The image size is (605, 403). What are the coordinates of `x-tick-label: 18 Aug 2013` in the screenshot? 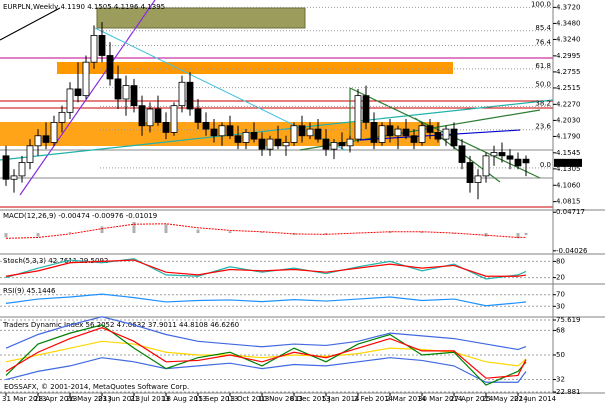 It's located at (184, 399).